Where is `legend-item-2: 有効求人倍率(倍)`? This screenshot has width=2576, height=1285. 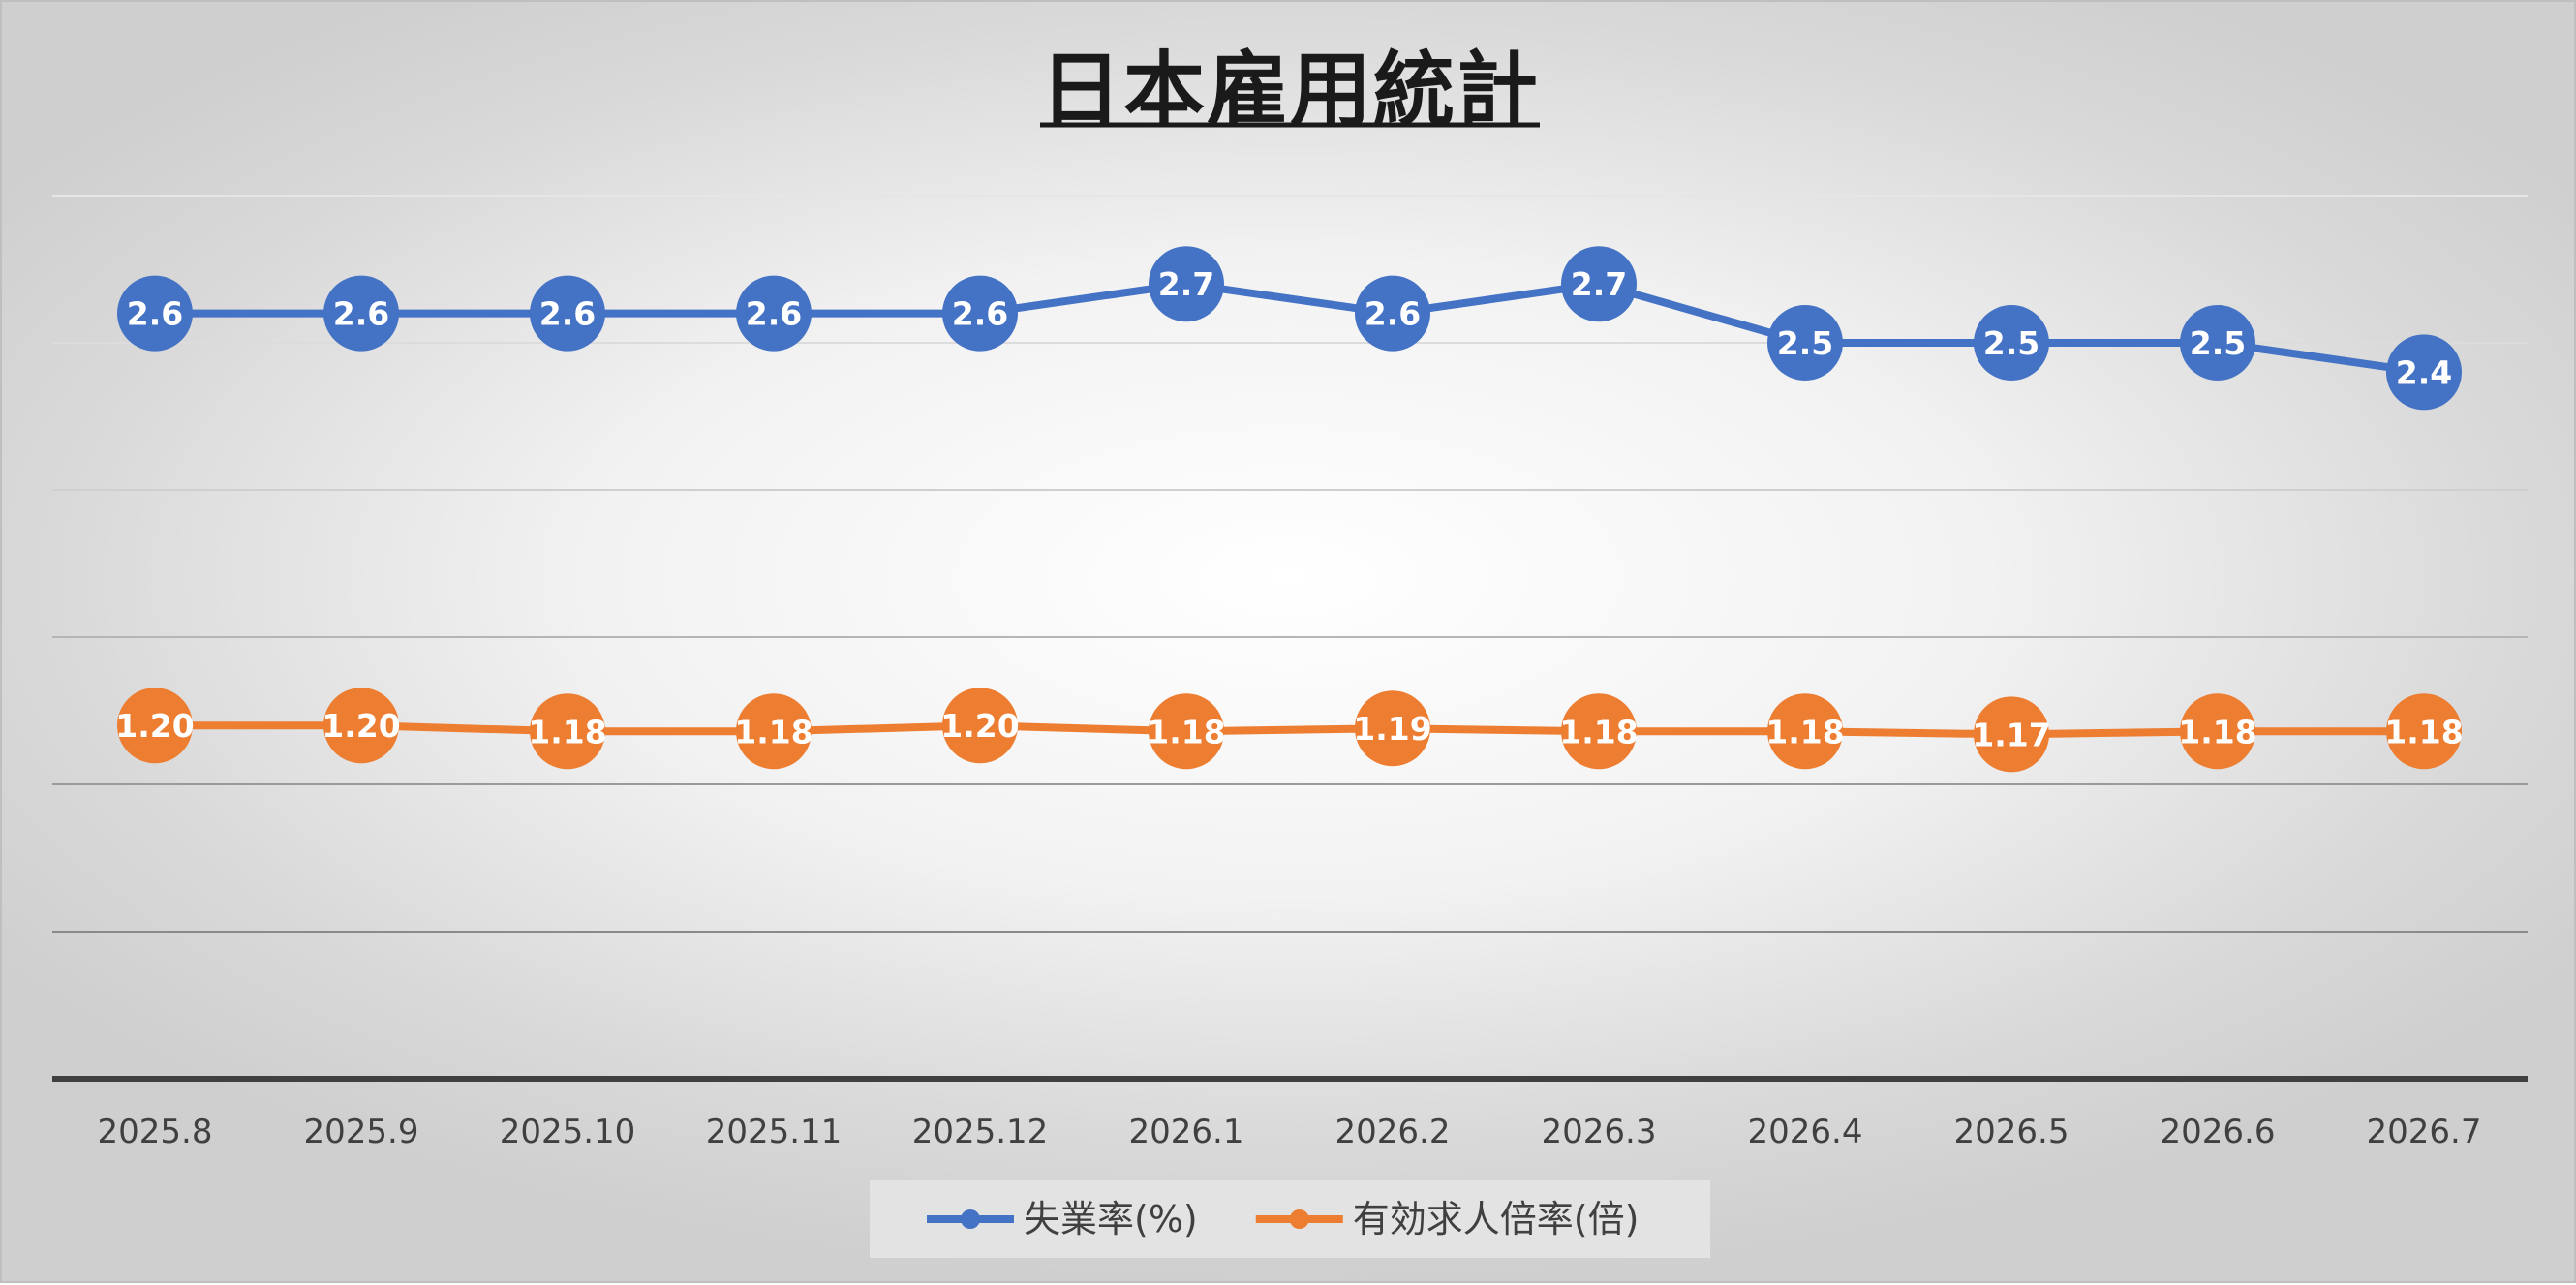 legend-item-2: 有効求人倍率(倍) is located at coordinates (1447, 1219).